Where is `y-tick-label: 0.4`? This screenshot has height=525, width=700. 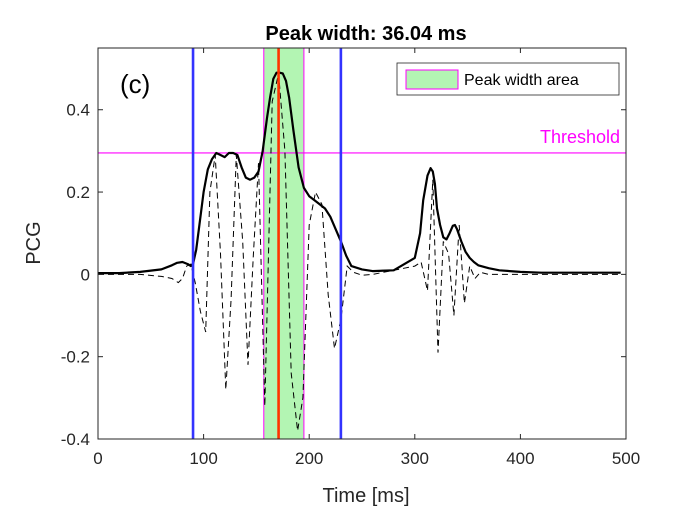
y-tick-label: 0.4 is located at coordinates (78, 110).